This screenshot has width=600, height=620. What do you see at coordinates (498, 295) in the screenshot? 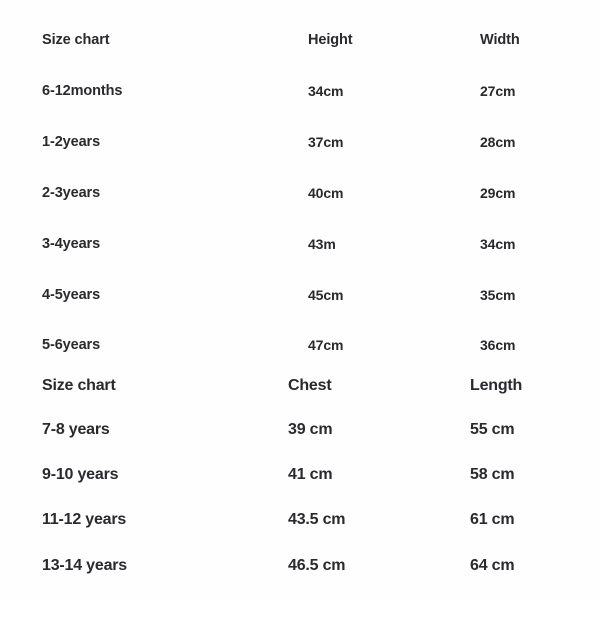
I see `cell-width: 35cm` at bounding box center [498, 295].